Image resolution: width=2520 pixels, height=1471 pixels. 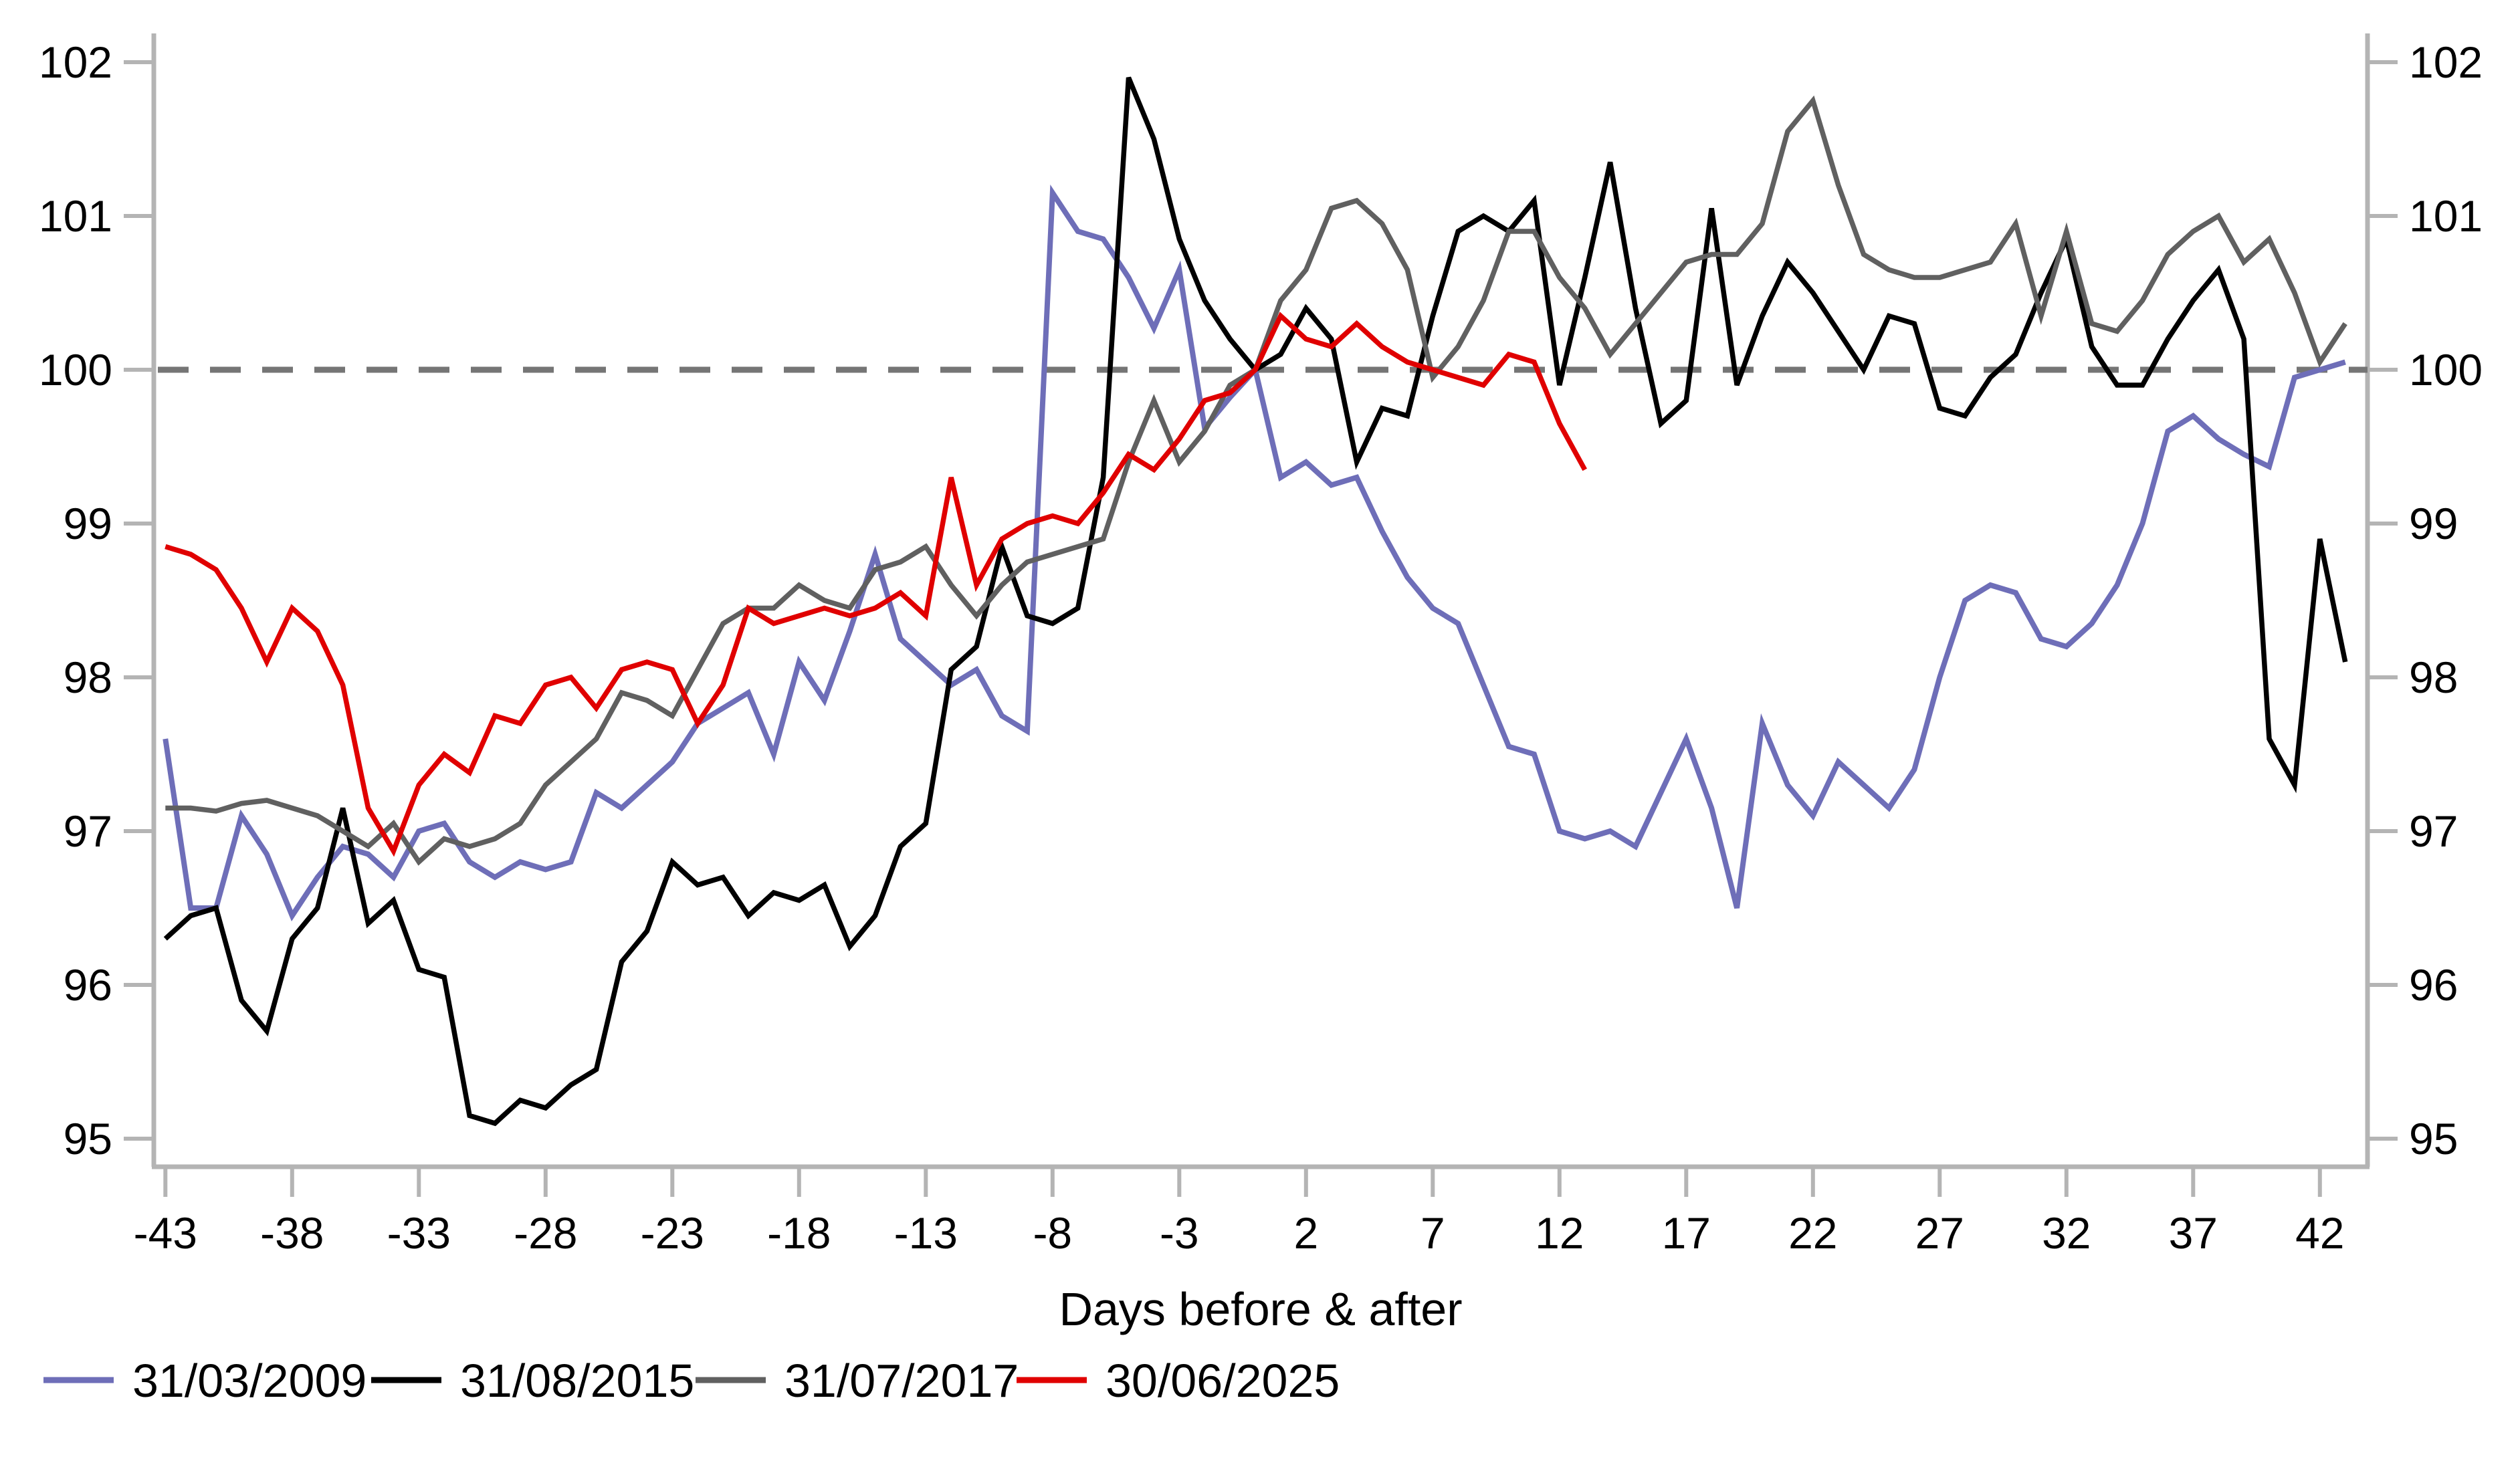 What do you see at coordinates (1179, 1233) in the screenshot?
I see `x-tick-label: -3` at bounding box center [1179, 1233].